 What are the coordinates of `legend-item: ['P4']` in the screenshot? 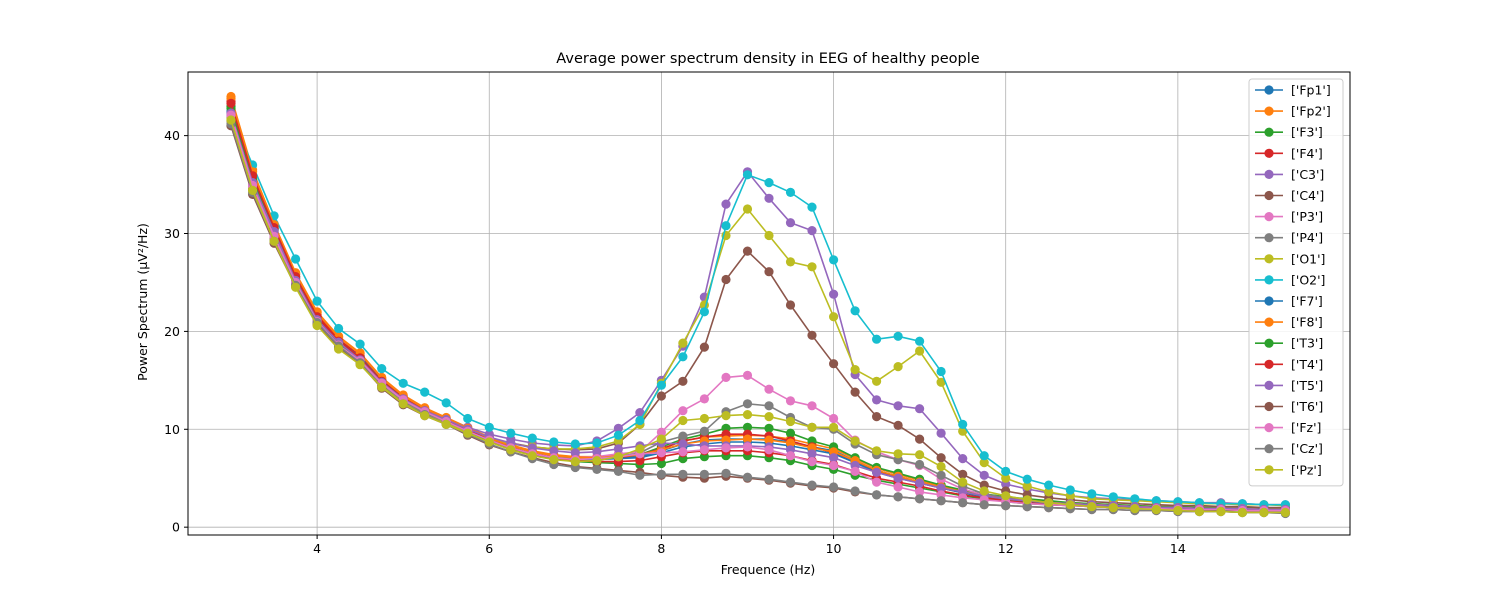 It's located at (1289, 237).